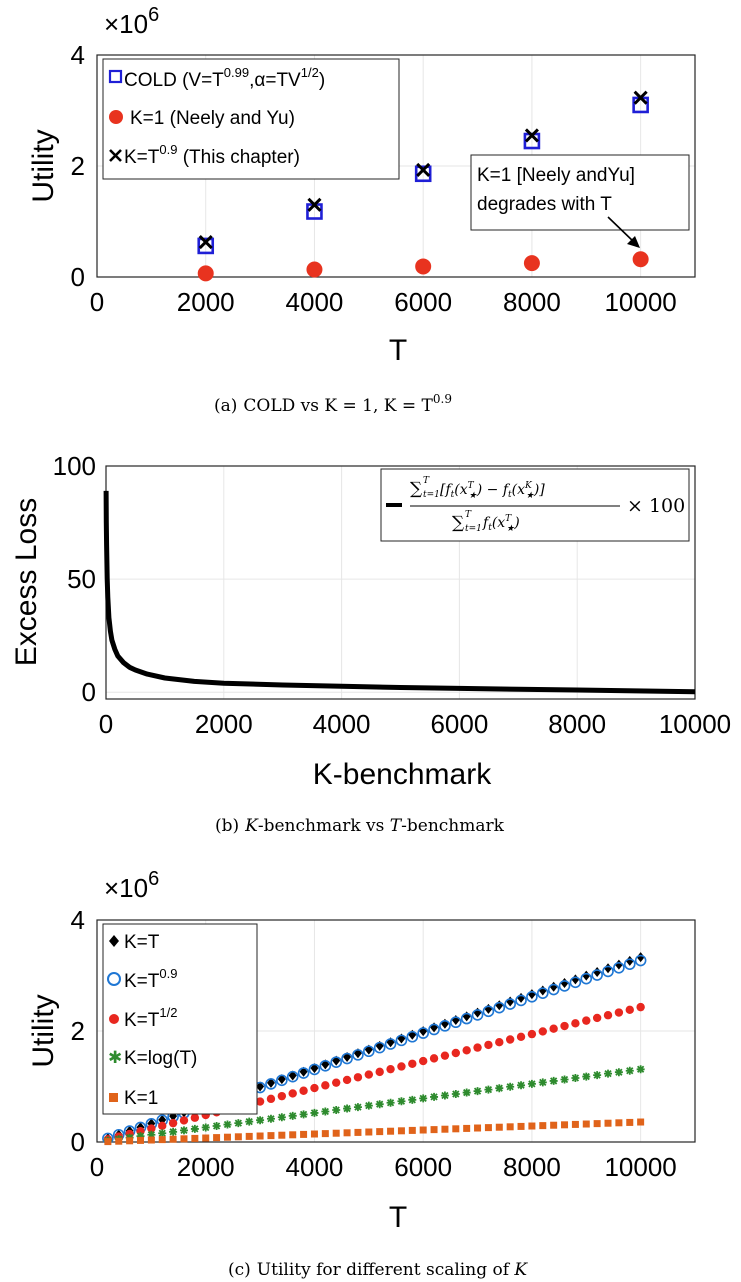 This screenshot has width=741, height=1282. What do you see at coordinates (423, 302) in the screenshot?
I see `panel-a-x-tick-label: 6000` at bounding box center [423, 302].